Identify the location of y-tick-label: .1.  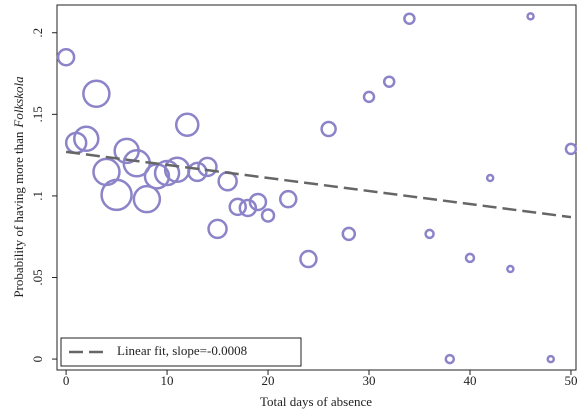
(37, 196).